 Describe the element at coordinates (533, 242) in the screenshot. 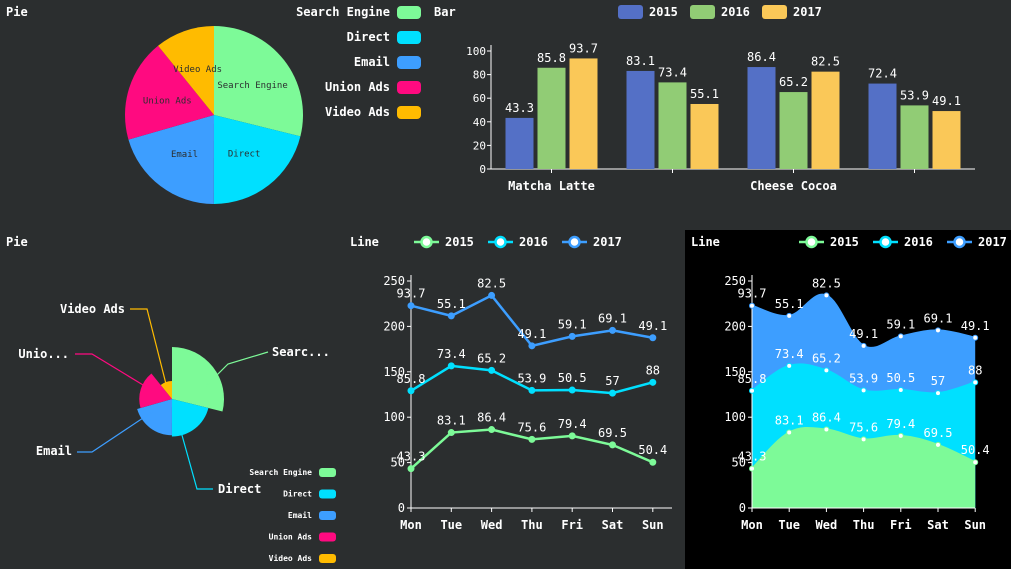

I see `line-legend-label: 2016` at that location.